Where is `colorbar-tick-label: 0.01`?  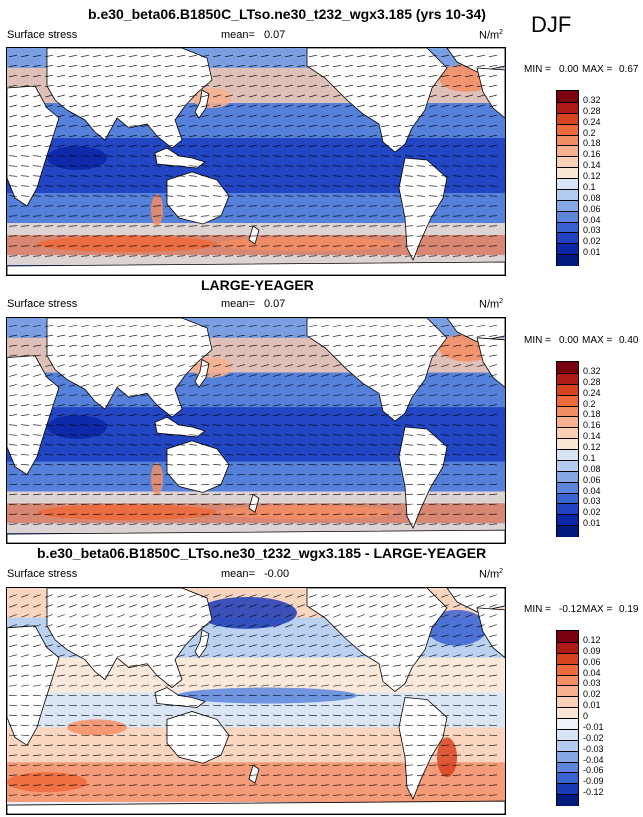
colorbar-tick-label: 0.01 is located at coordinates (592, 705).